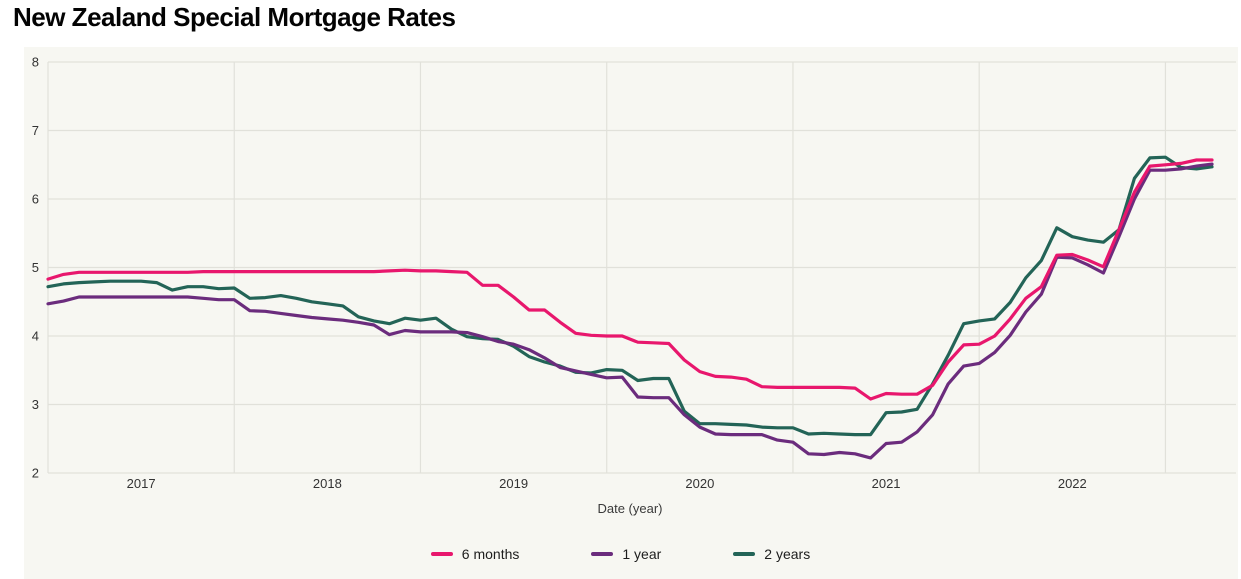  What do you see at coordinates (602, 554) in the screenshot?
I see `legend-swatch-1-year` at bounding box center [602, 554].